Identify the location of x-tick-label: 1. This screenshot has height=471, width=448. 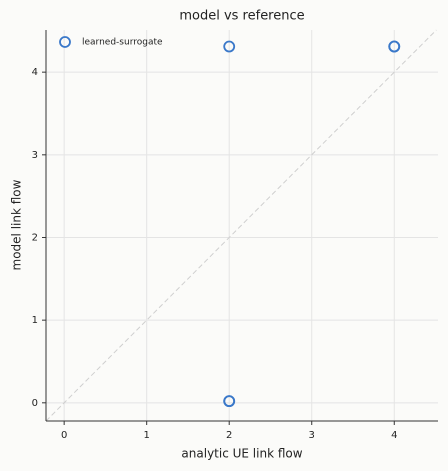
(146, 435).